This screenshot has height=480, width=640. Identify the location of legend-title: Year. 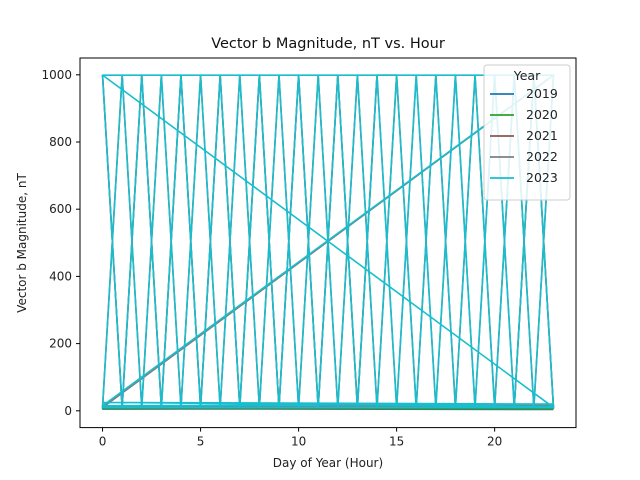
(527, 75).